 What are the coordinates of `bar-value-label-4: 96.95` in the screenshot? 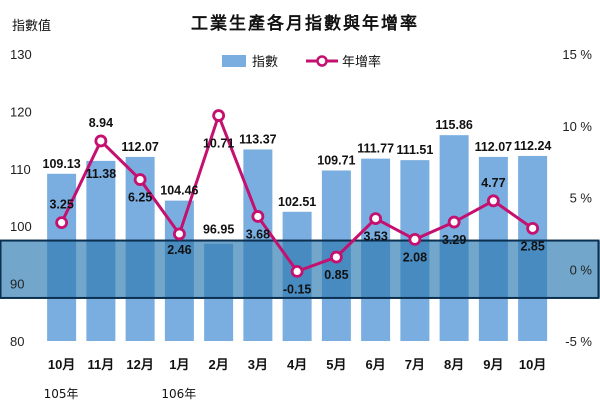 It's located at (218, 230).